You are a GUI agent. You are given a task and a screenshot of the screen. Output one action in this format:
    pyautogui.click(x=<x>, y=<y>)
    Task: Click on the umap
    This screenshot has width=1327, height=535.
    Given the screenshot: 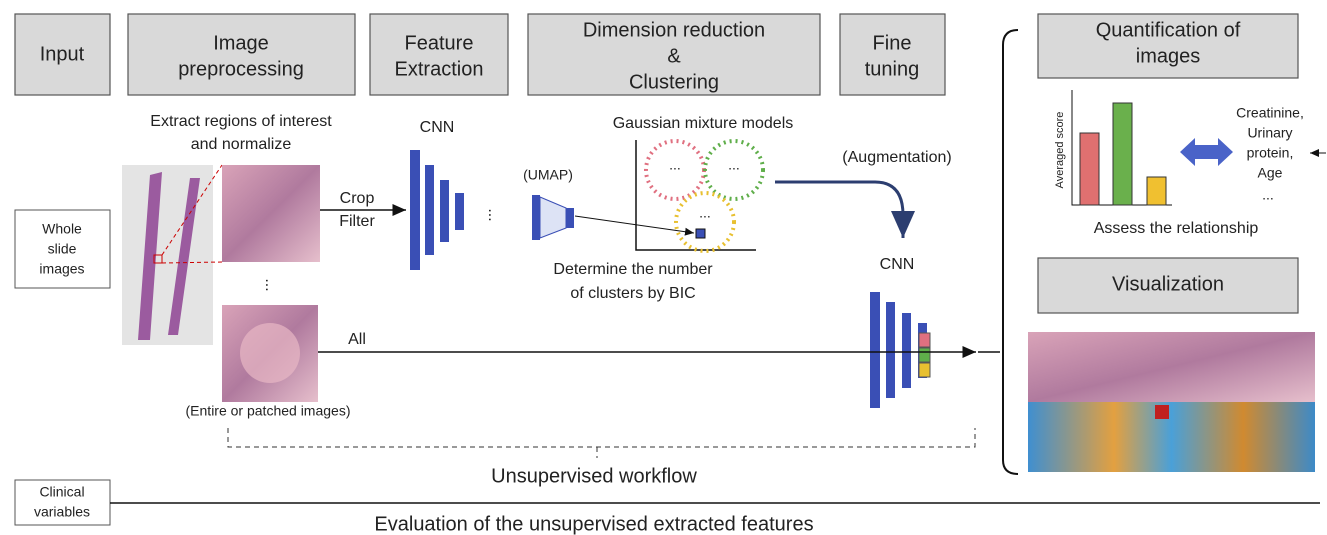 What is the action you would take?
    pyautogui.click(x=553, y=217)
    